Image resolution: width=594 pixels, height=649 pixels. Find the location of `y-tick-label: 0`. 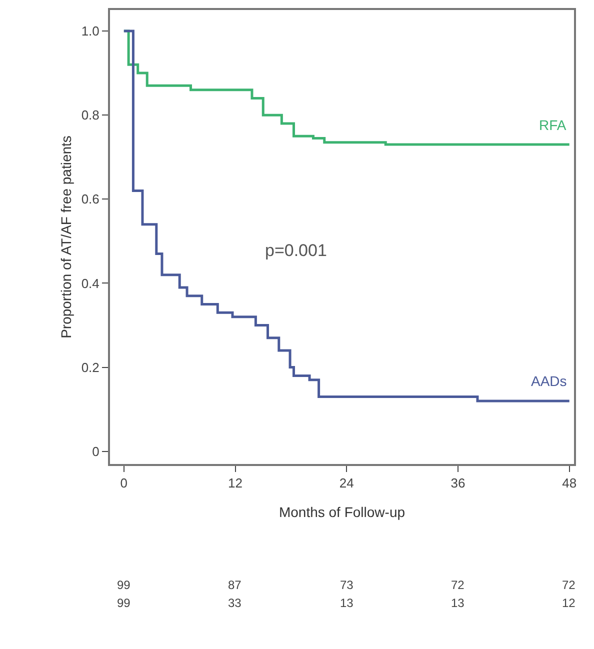

y-tick-label: 0 is located at coordinates (96, 451).